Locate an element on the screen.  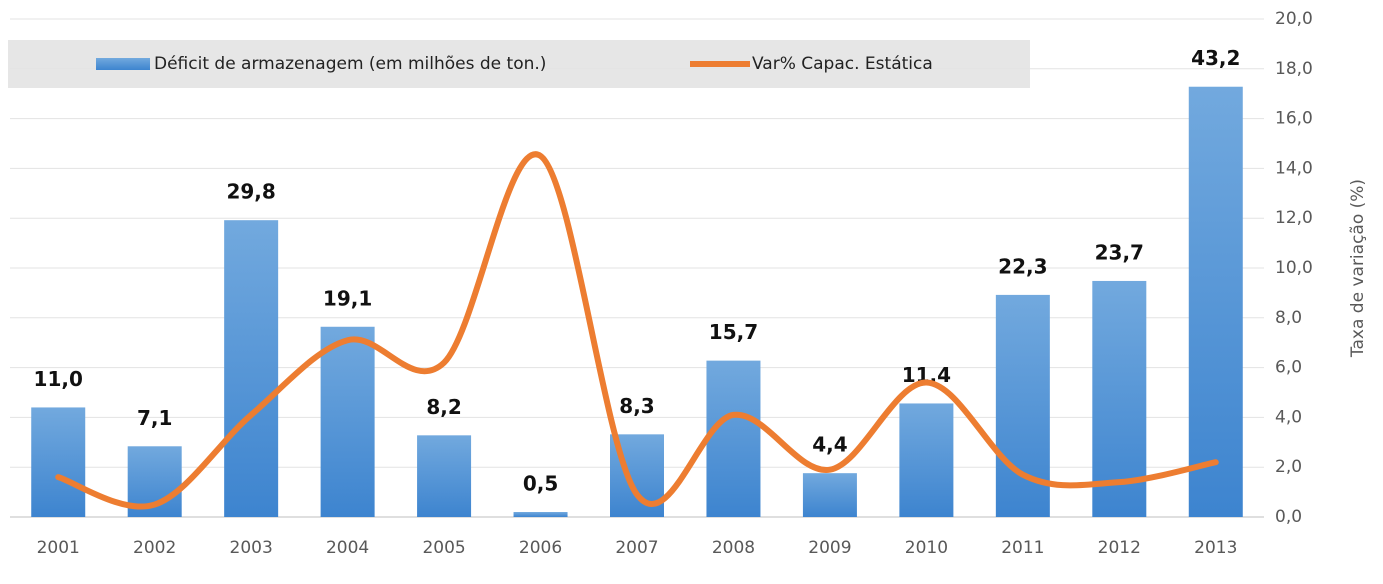
x-tick-label: 2007 is located at coordinates (636, 548).